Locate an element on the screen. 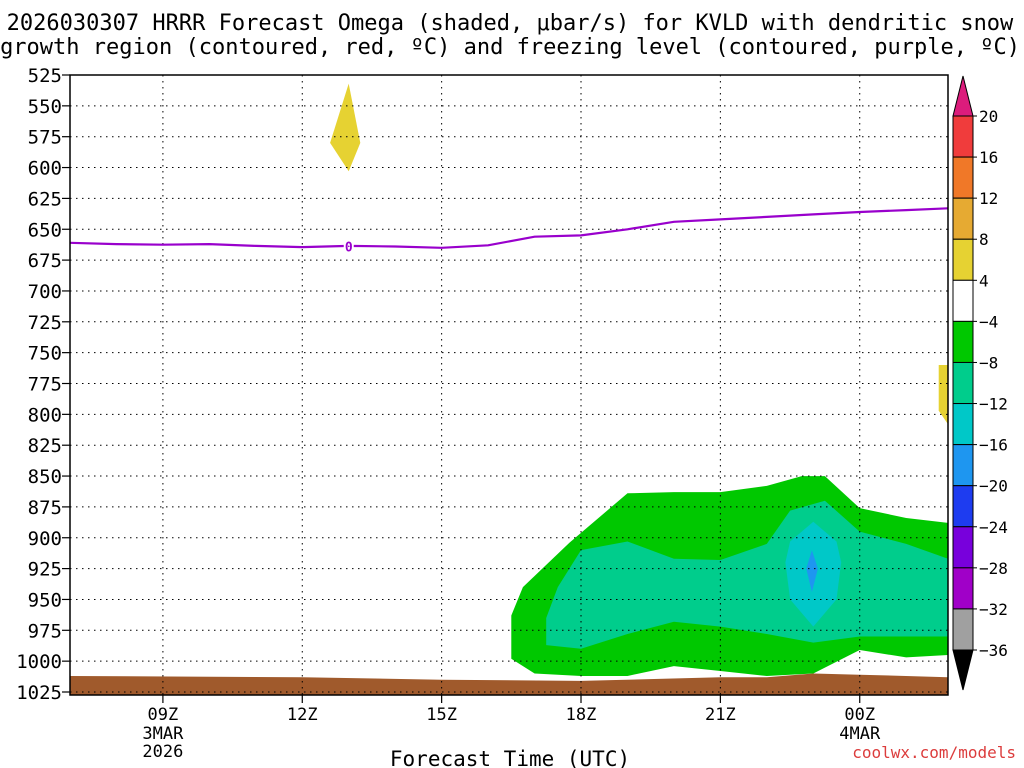  colorbar-label: −32 is located at coordinates (993, 609).